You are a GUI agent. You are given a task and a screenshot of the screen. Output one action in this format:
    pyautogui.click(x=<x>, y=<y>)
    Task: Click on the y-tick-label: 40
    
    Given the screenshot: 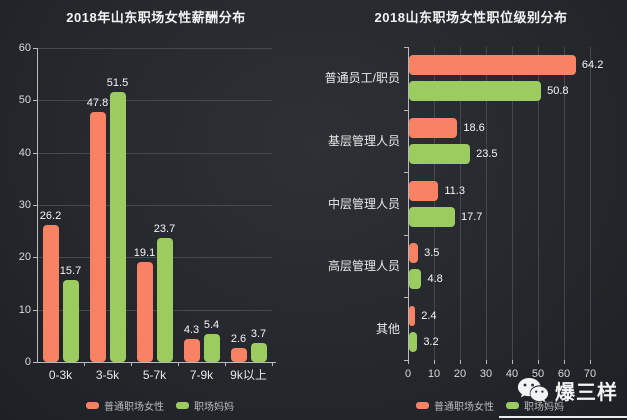 What is the action you would take?
    pyautogui.click(x=24, y=152)
    